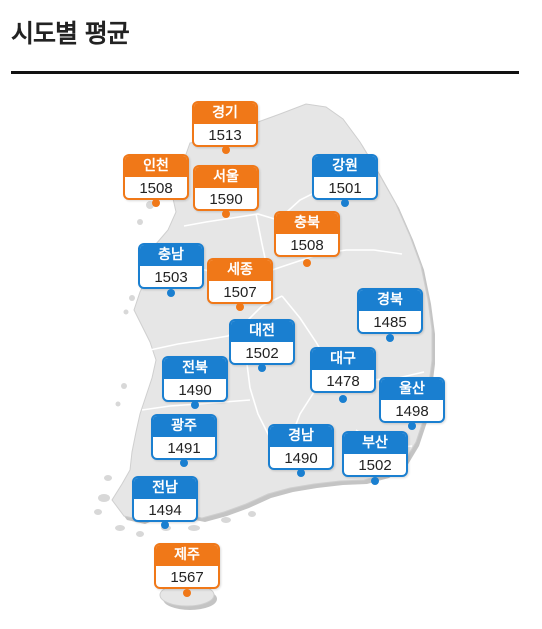  I want to click on region-label-gyeongbuk: 경북 1485, so click(390, 311).